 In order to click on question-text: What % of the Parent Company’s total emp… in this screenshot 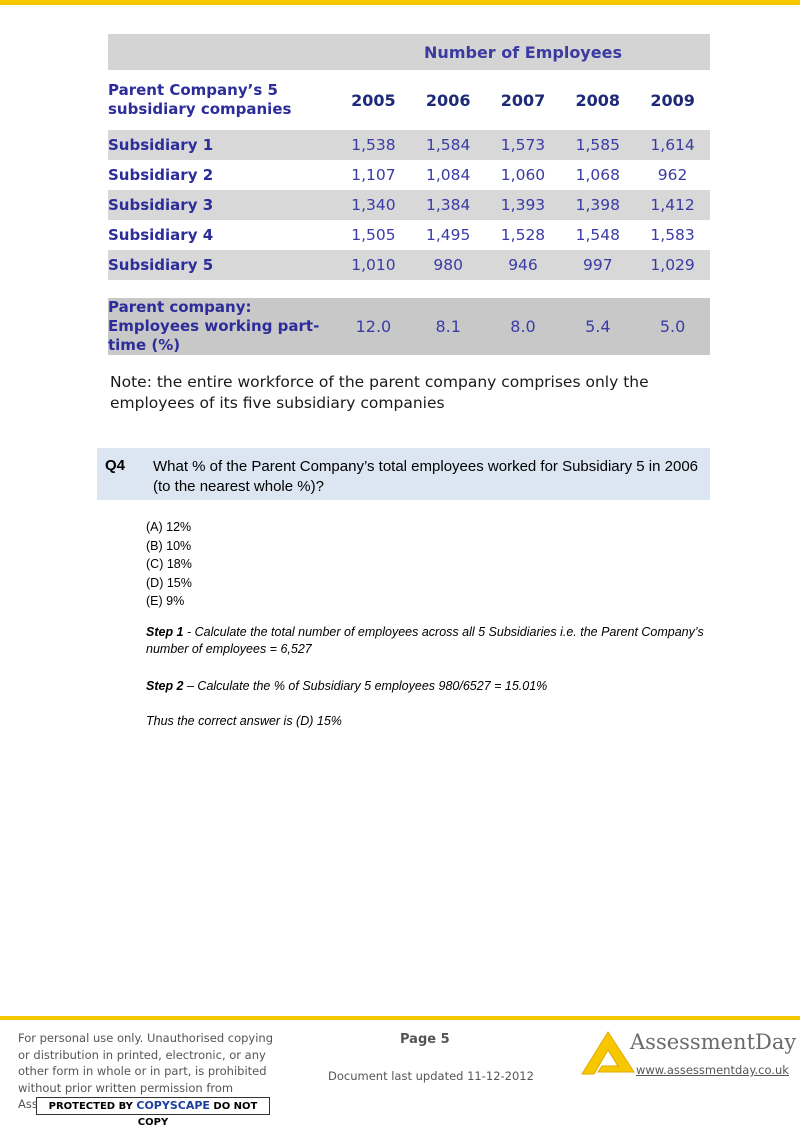, I will do `click(426, 476)`.